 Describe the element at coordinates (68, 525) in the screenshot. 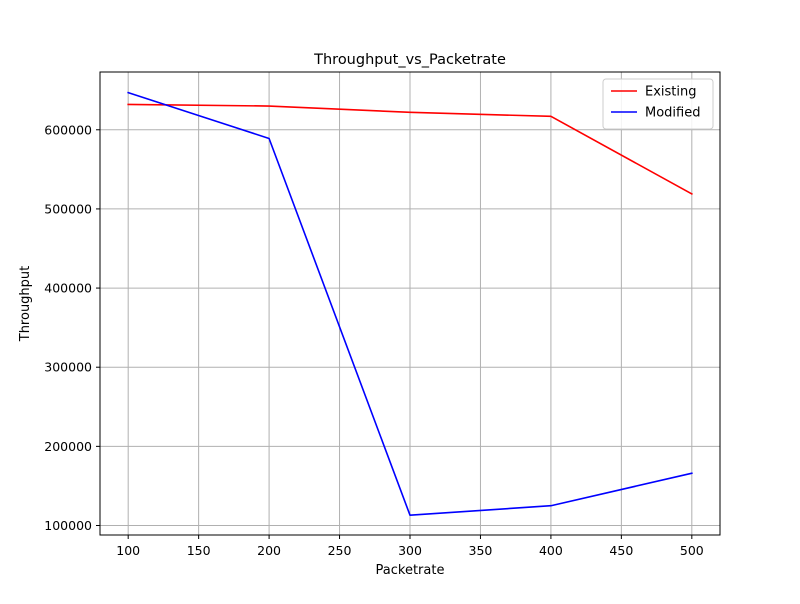

I see `y-tick-label: 100000` at that location.